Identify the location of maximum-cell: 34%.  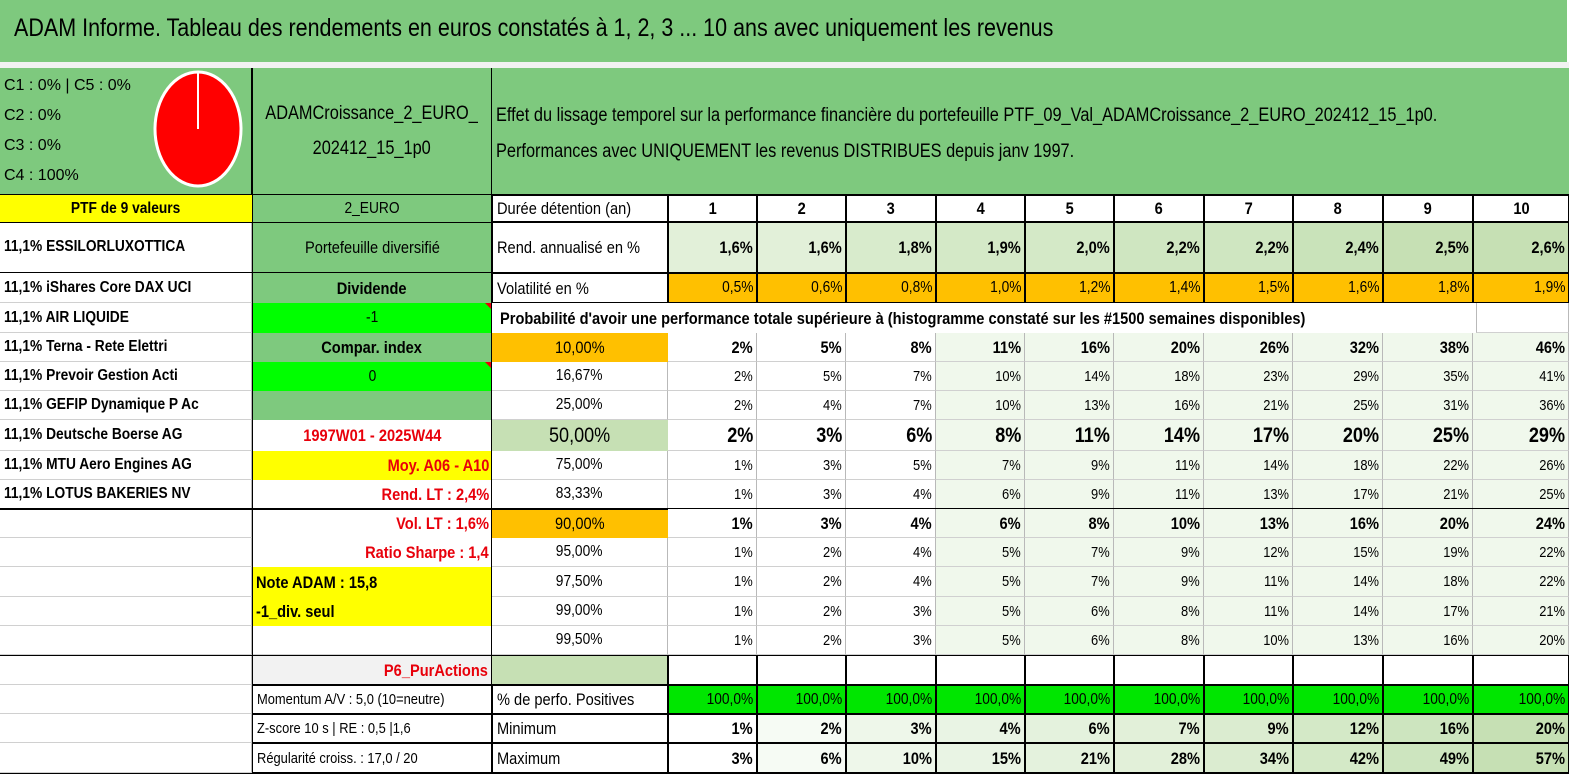
(1248, 758).